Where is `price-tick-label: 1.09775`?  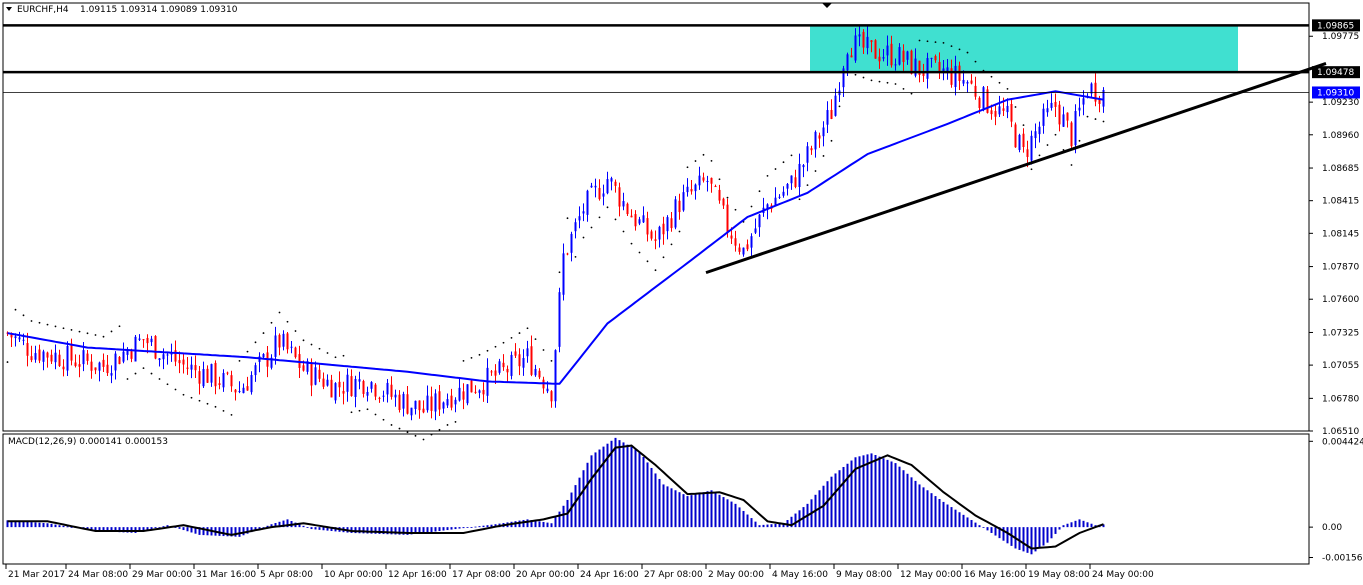
price-tick-label: 1.09775 is located at coordinates (1340, 37).